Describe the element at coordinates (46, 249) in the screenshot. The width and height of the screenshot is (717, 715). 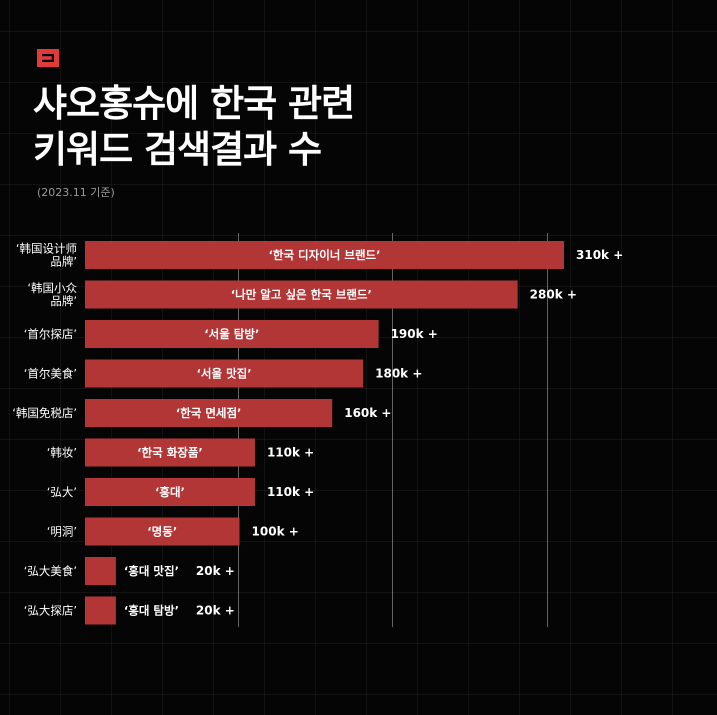
I see `category-label-0-line-0: ‘韩国设计师` at that location.